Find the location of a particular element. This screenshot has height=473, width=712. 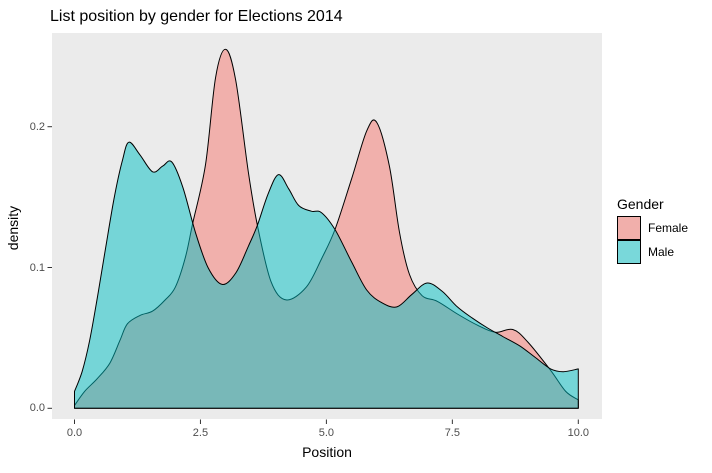

x-tick-label: 2.5 is located at coordinates (200, 433).